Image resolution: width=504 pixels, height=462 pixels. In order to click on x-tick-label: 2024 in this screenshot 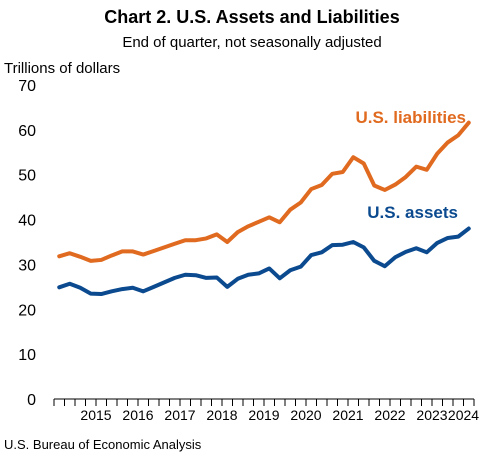, I will do `click(463, 415)`.